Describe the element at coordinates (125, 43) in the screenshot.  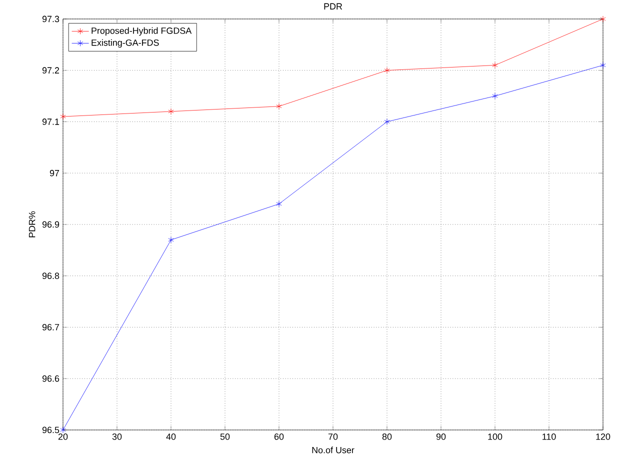
I see `legend-label: Existing-GA-FDS` at that location.